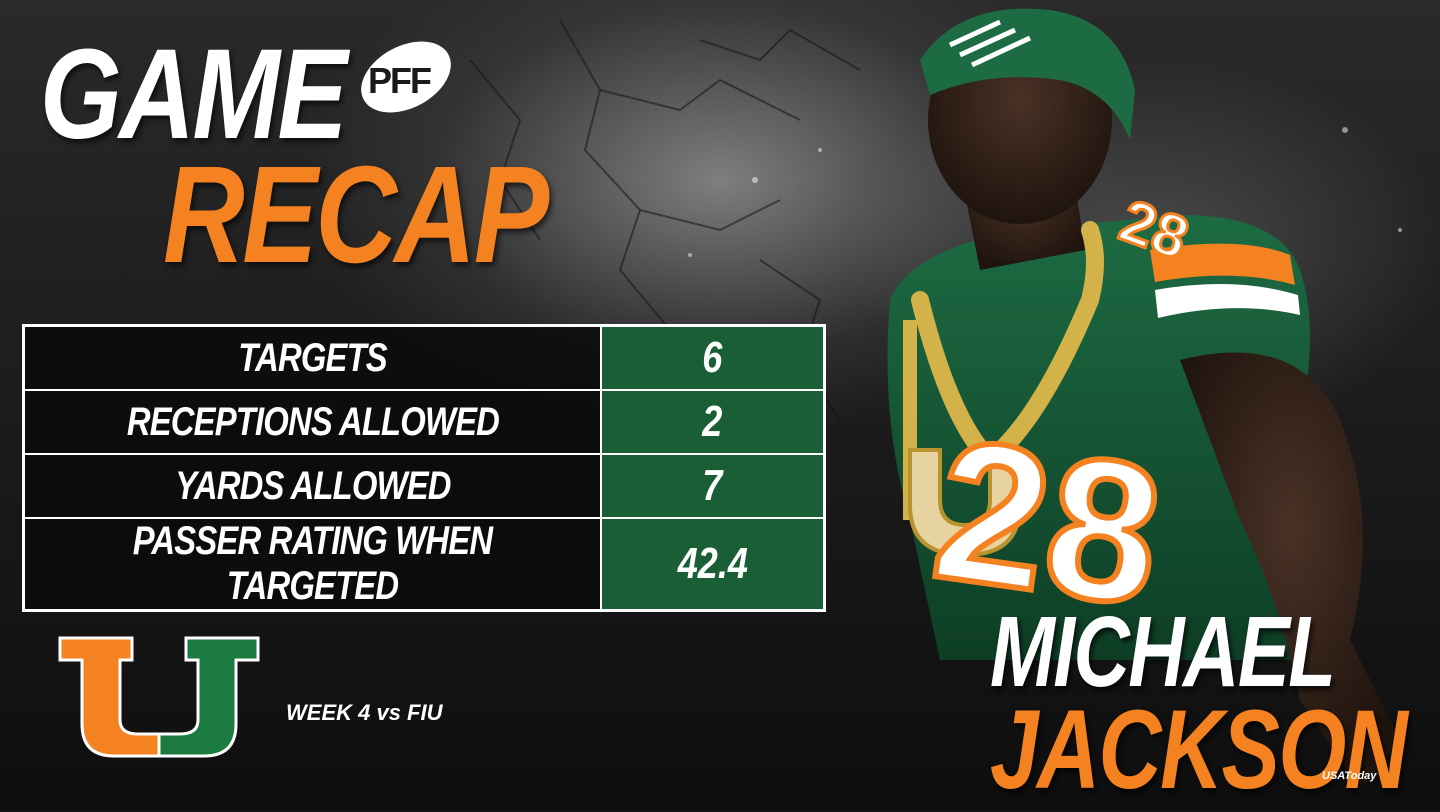 Image resolution: width=1440 pixels, height=812 pixels. What do you see at coordinates (364, 712) in the screenshot?
I see `game-week-label: WEEK 4 vs FIU` at bounding box center [364, 712].